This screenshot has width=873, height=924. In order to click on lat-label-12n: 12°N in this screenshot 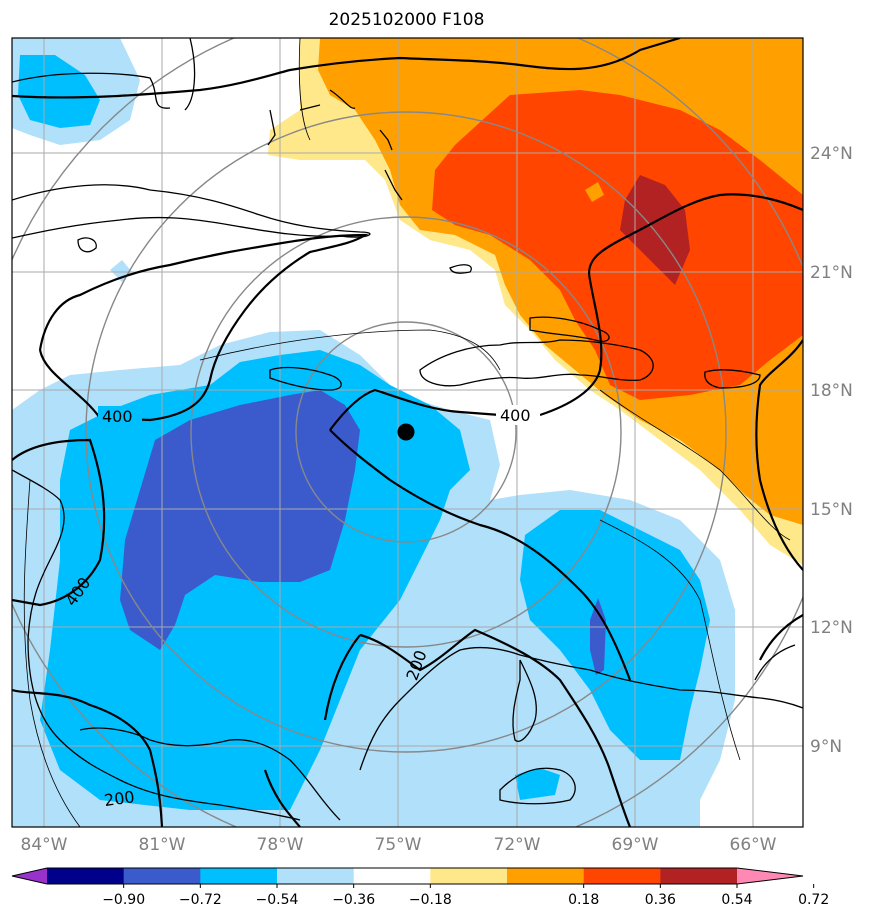, I will do `click(831, 628)`.